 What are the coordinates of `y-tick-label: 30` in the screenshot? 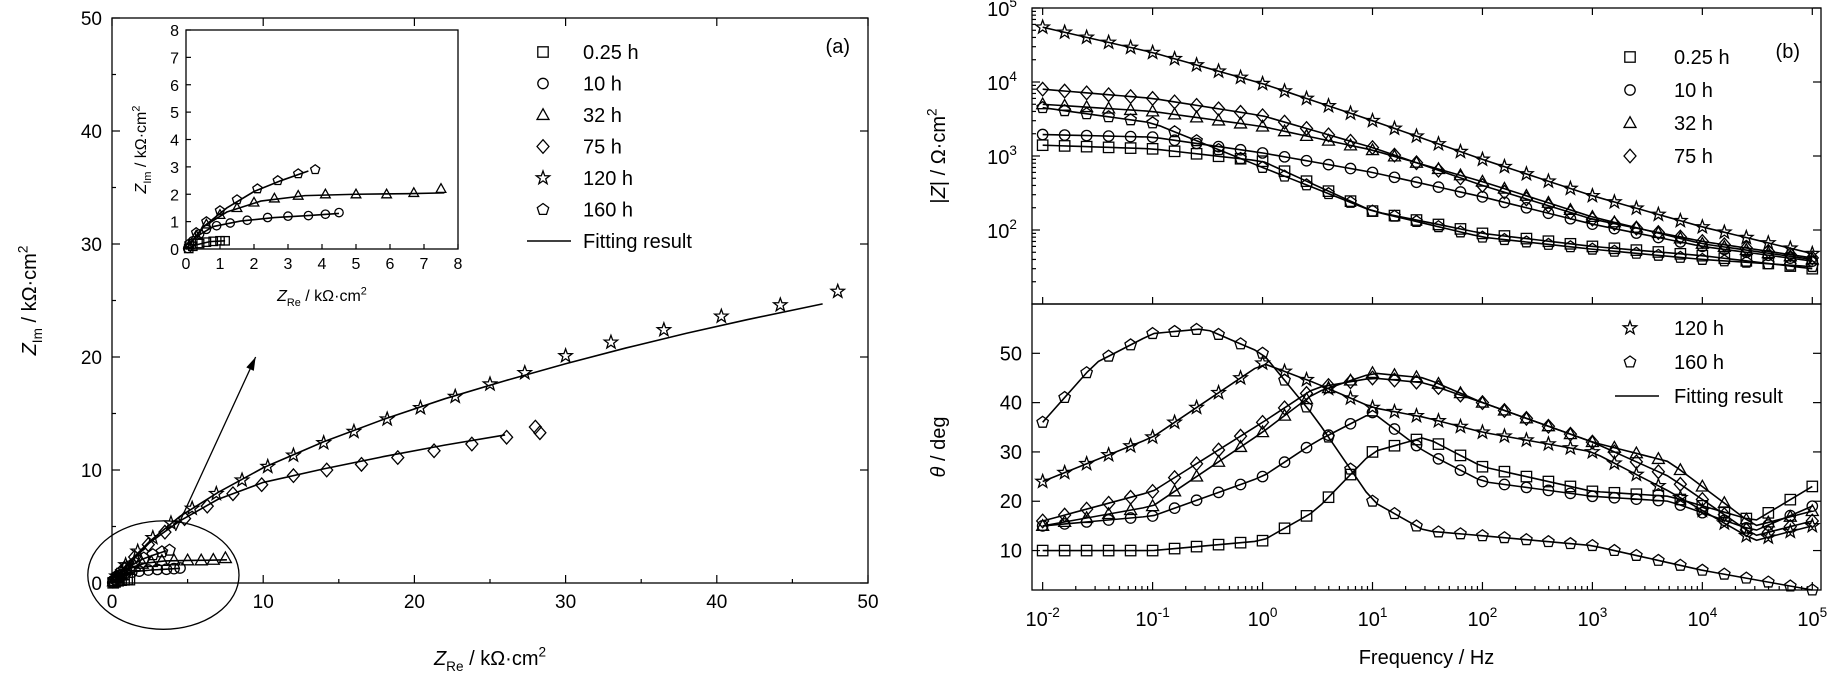 It's located at (1011, 453).